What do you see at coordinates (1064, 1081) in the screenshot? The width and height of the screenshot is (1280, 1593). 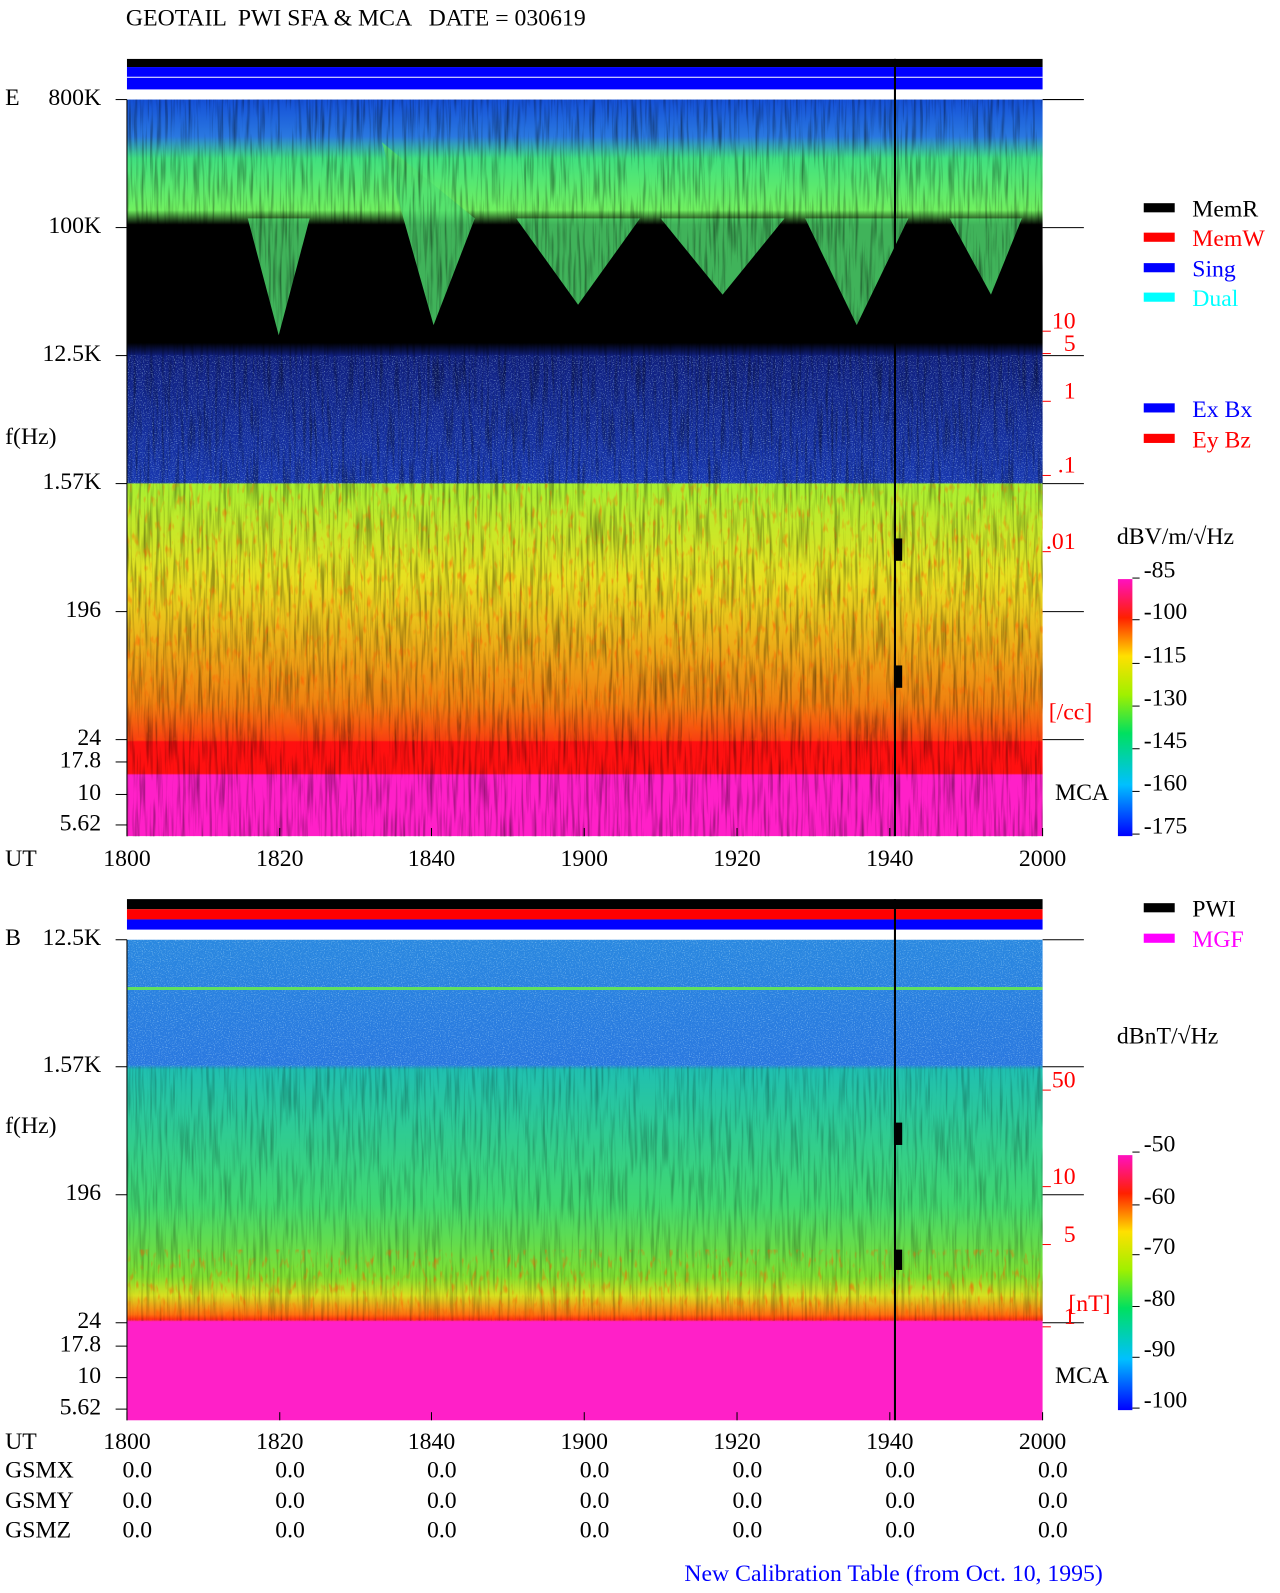 I see `density-label: 50` at bounding box center [1064, 1081].